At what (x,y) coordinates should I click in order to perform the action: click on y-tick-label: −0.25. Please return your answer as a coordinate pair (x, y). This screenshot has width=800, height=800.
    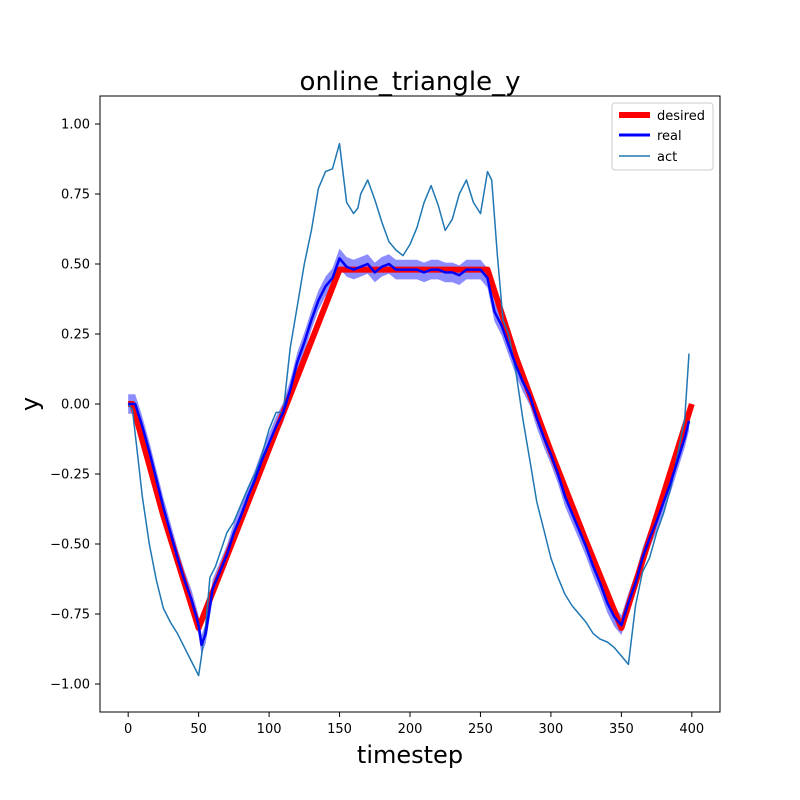
    Looking at the image, I should click on (70, 475).